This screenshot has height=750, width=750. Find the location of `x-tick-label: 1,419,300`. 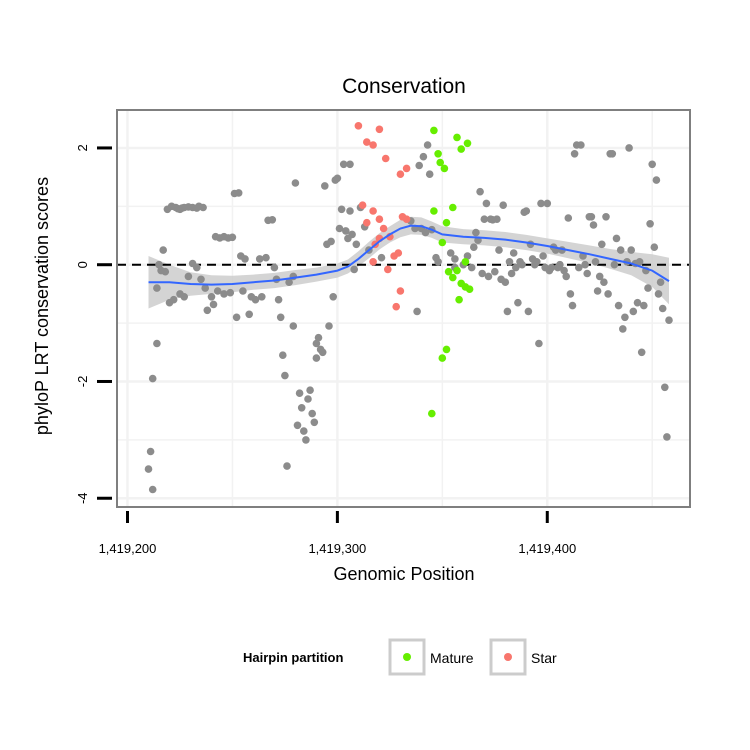

x-tick-label: 1,419,300 is located at coordinates (337, 548).